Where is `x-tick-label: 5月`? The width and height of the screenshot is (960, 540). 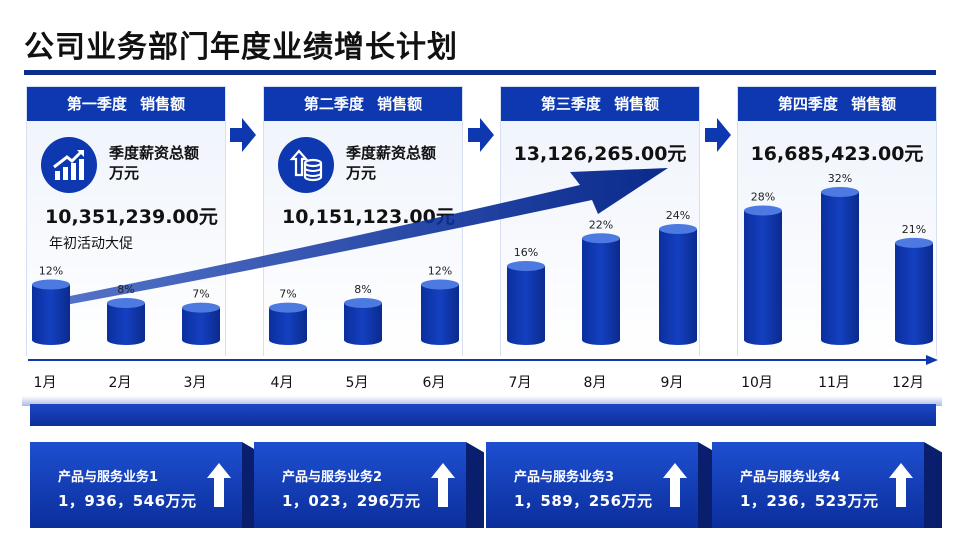
x-tick-label: 5月 is located at coordinates (357, 383).